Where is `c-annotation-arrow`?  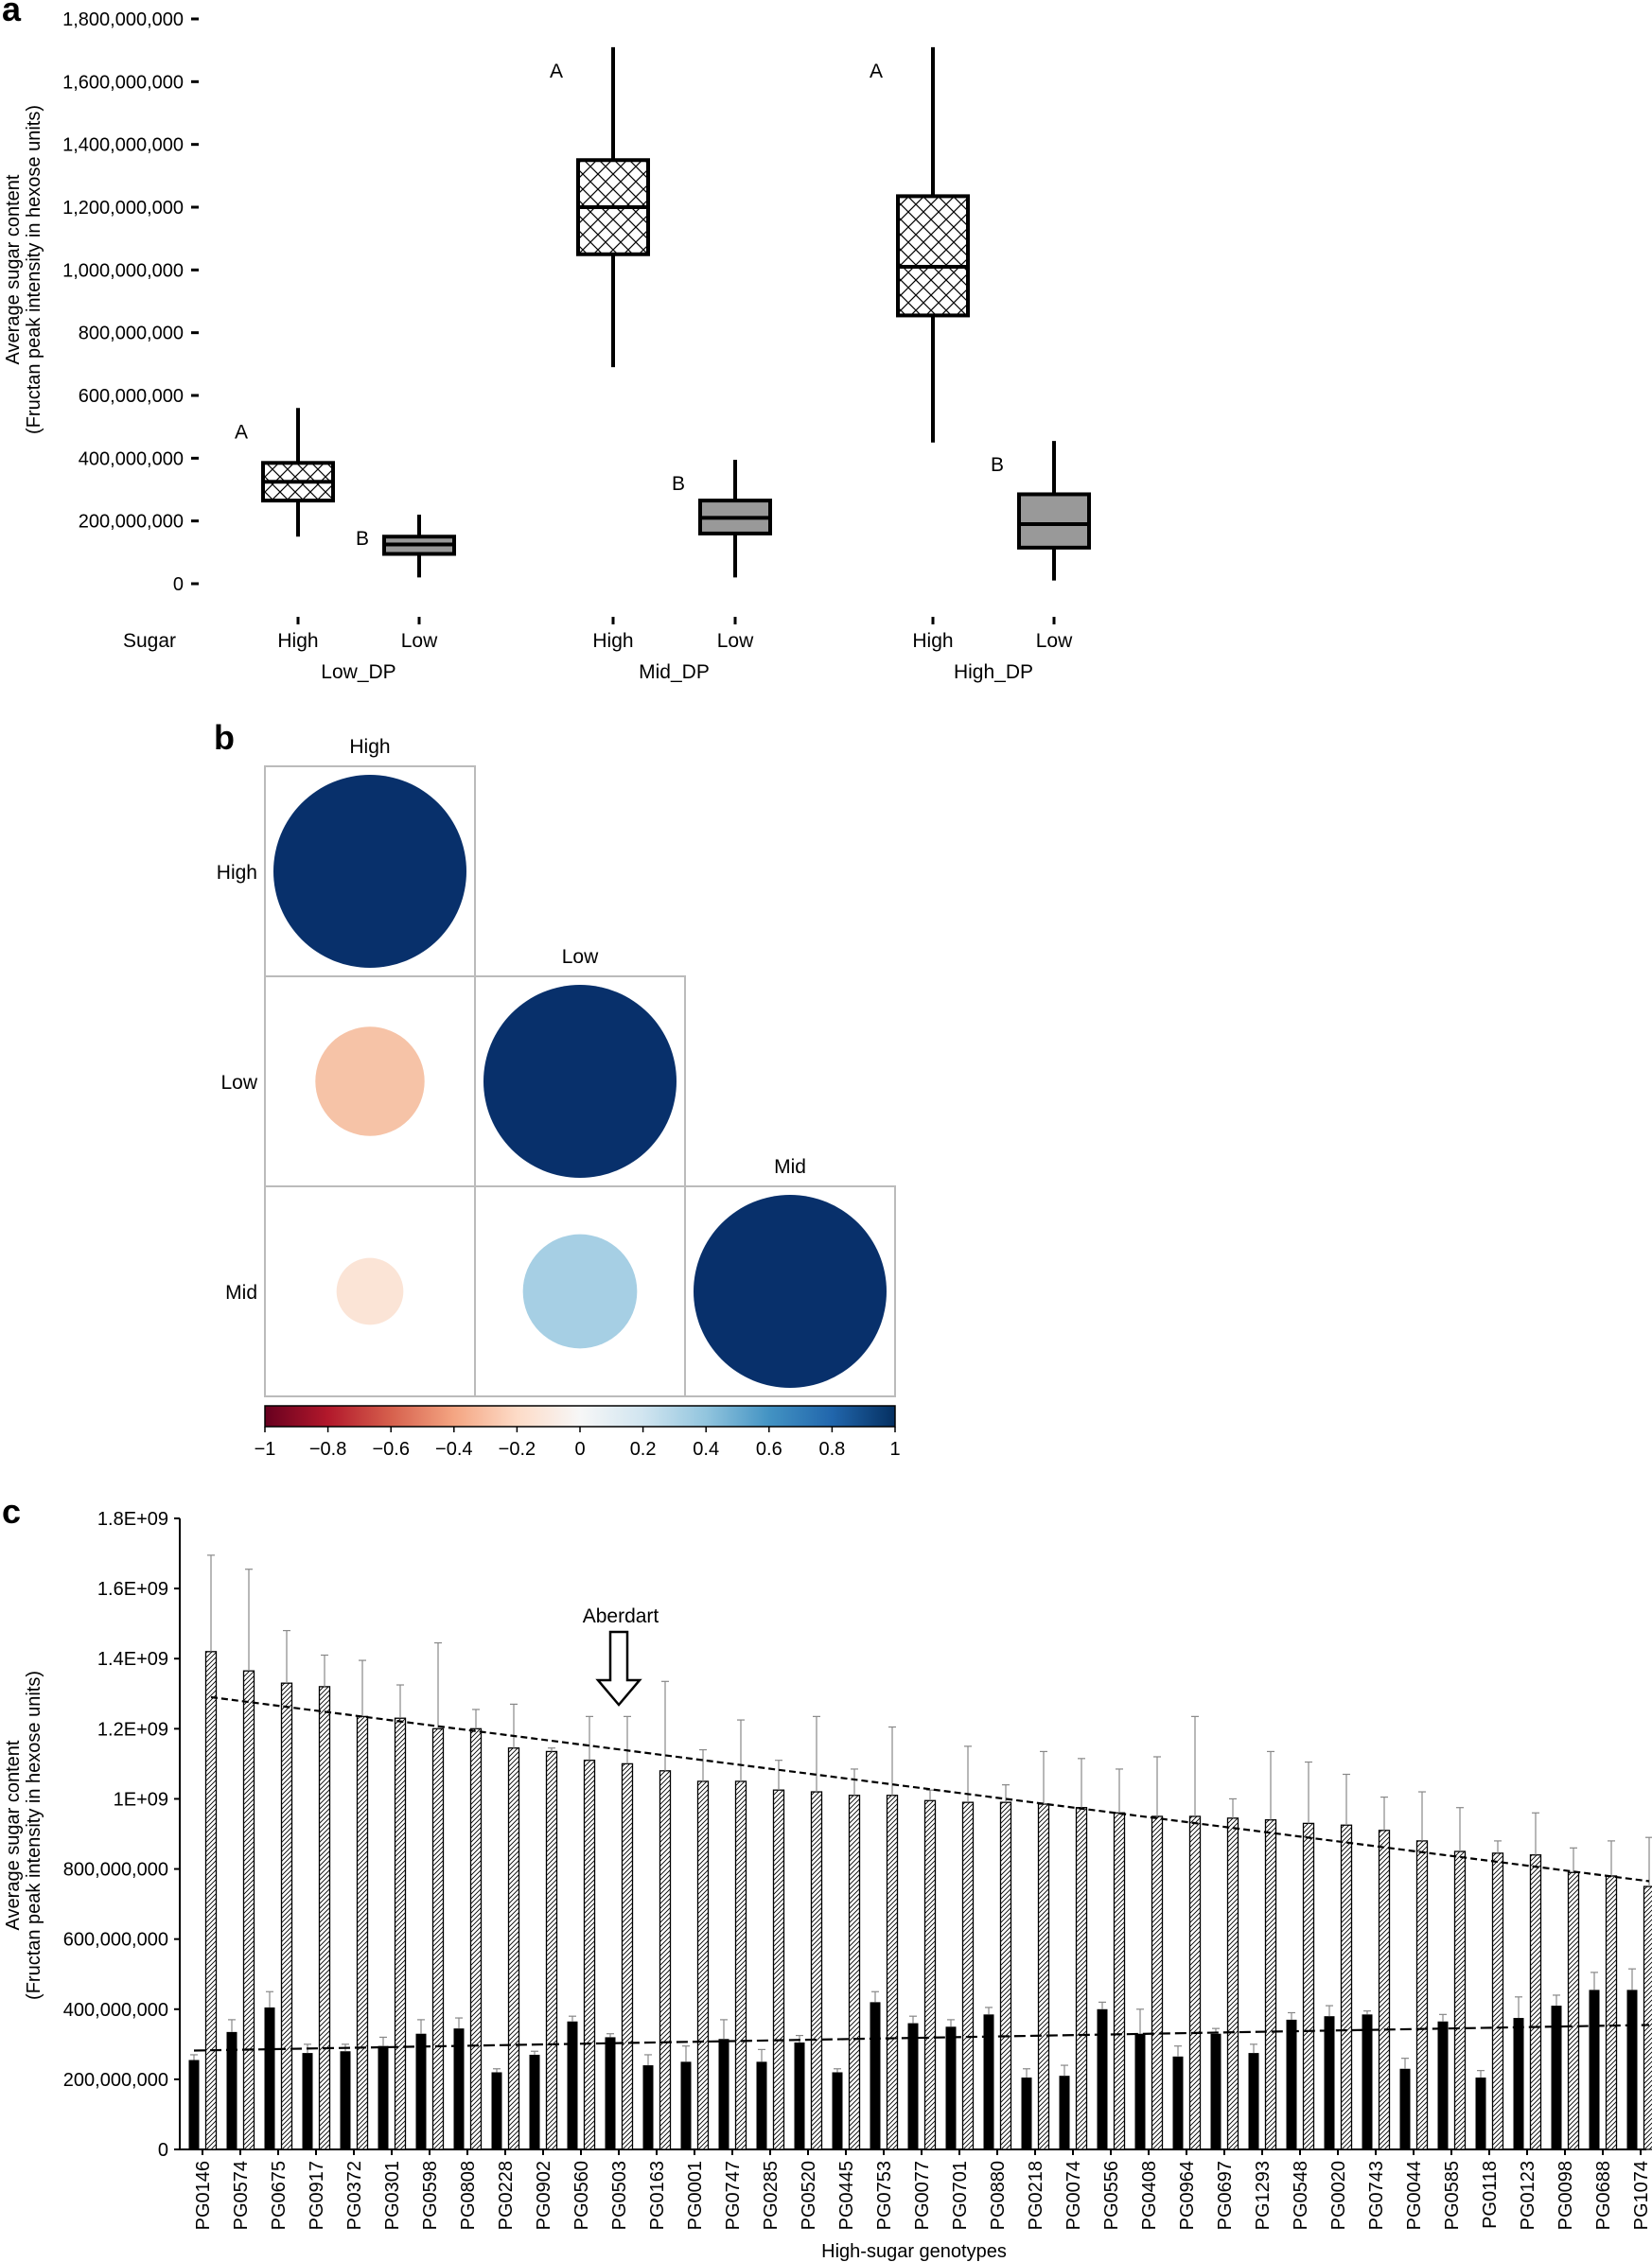
c-annotation-arrow is located at coordinates (618, 1668).